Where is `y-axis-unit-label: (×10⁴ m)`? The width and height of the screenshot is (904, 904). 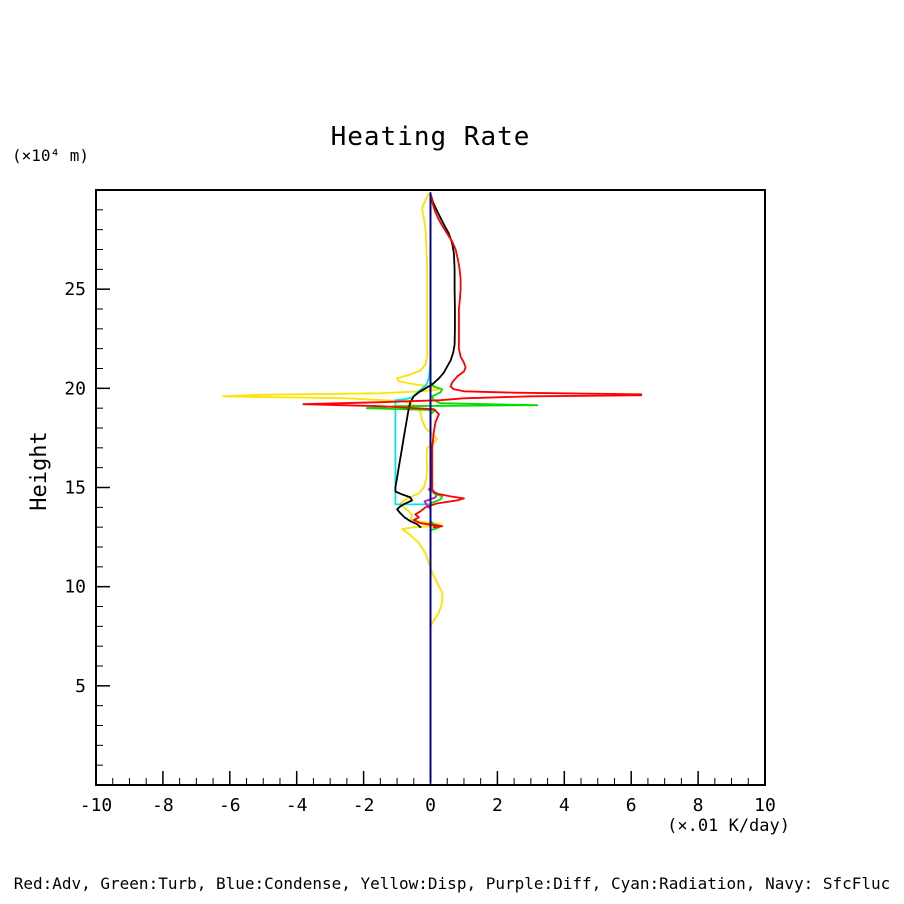
y-axis-unit-label: (×10⁴ m) is located at coordinates (51, 155).